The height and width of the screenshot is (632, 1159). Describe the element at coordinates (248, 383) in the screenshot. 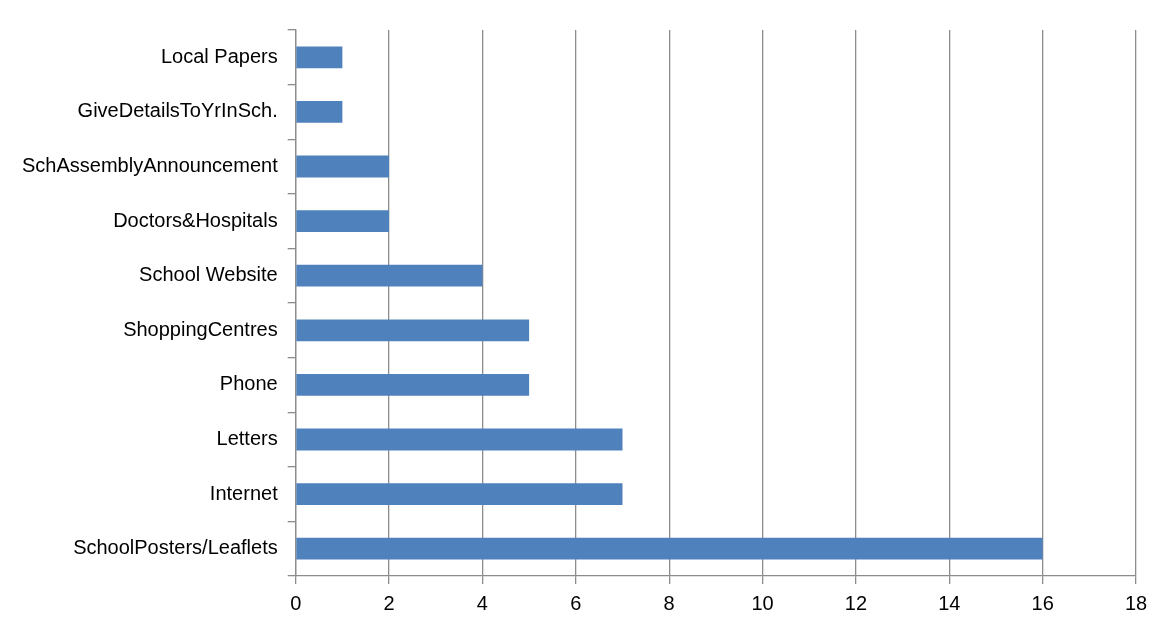

I see `y-tick-label: Phone` at that location.